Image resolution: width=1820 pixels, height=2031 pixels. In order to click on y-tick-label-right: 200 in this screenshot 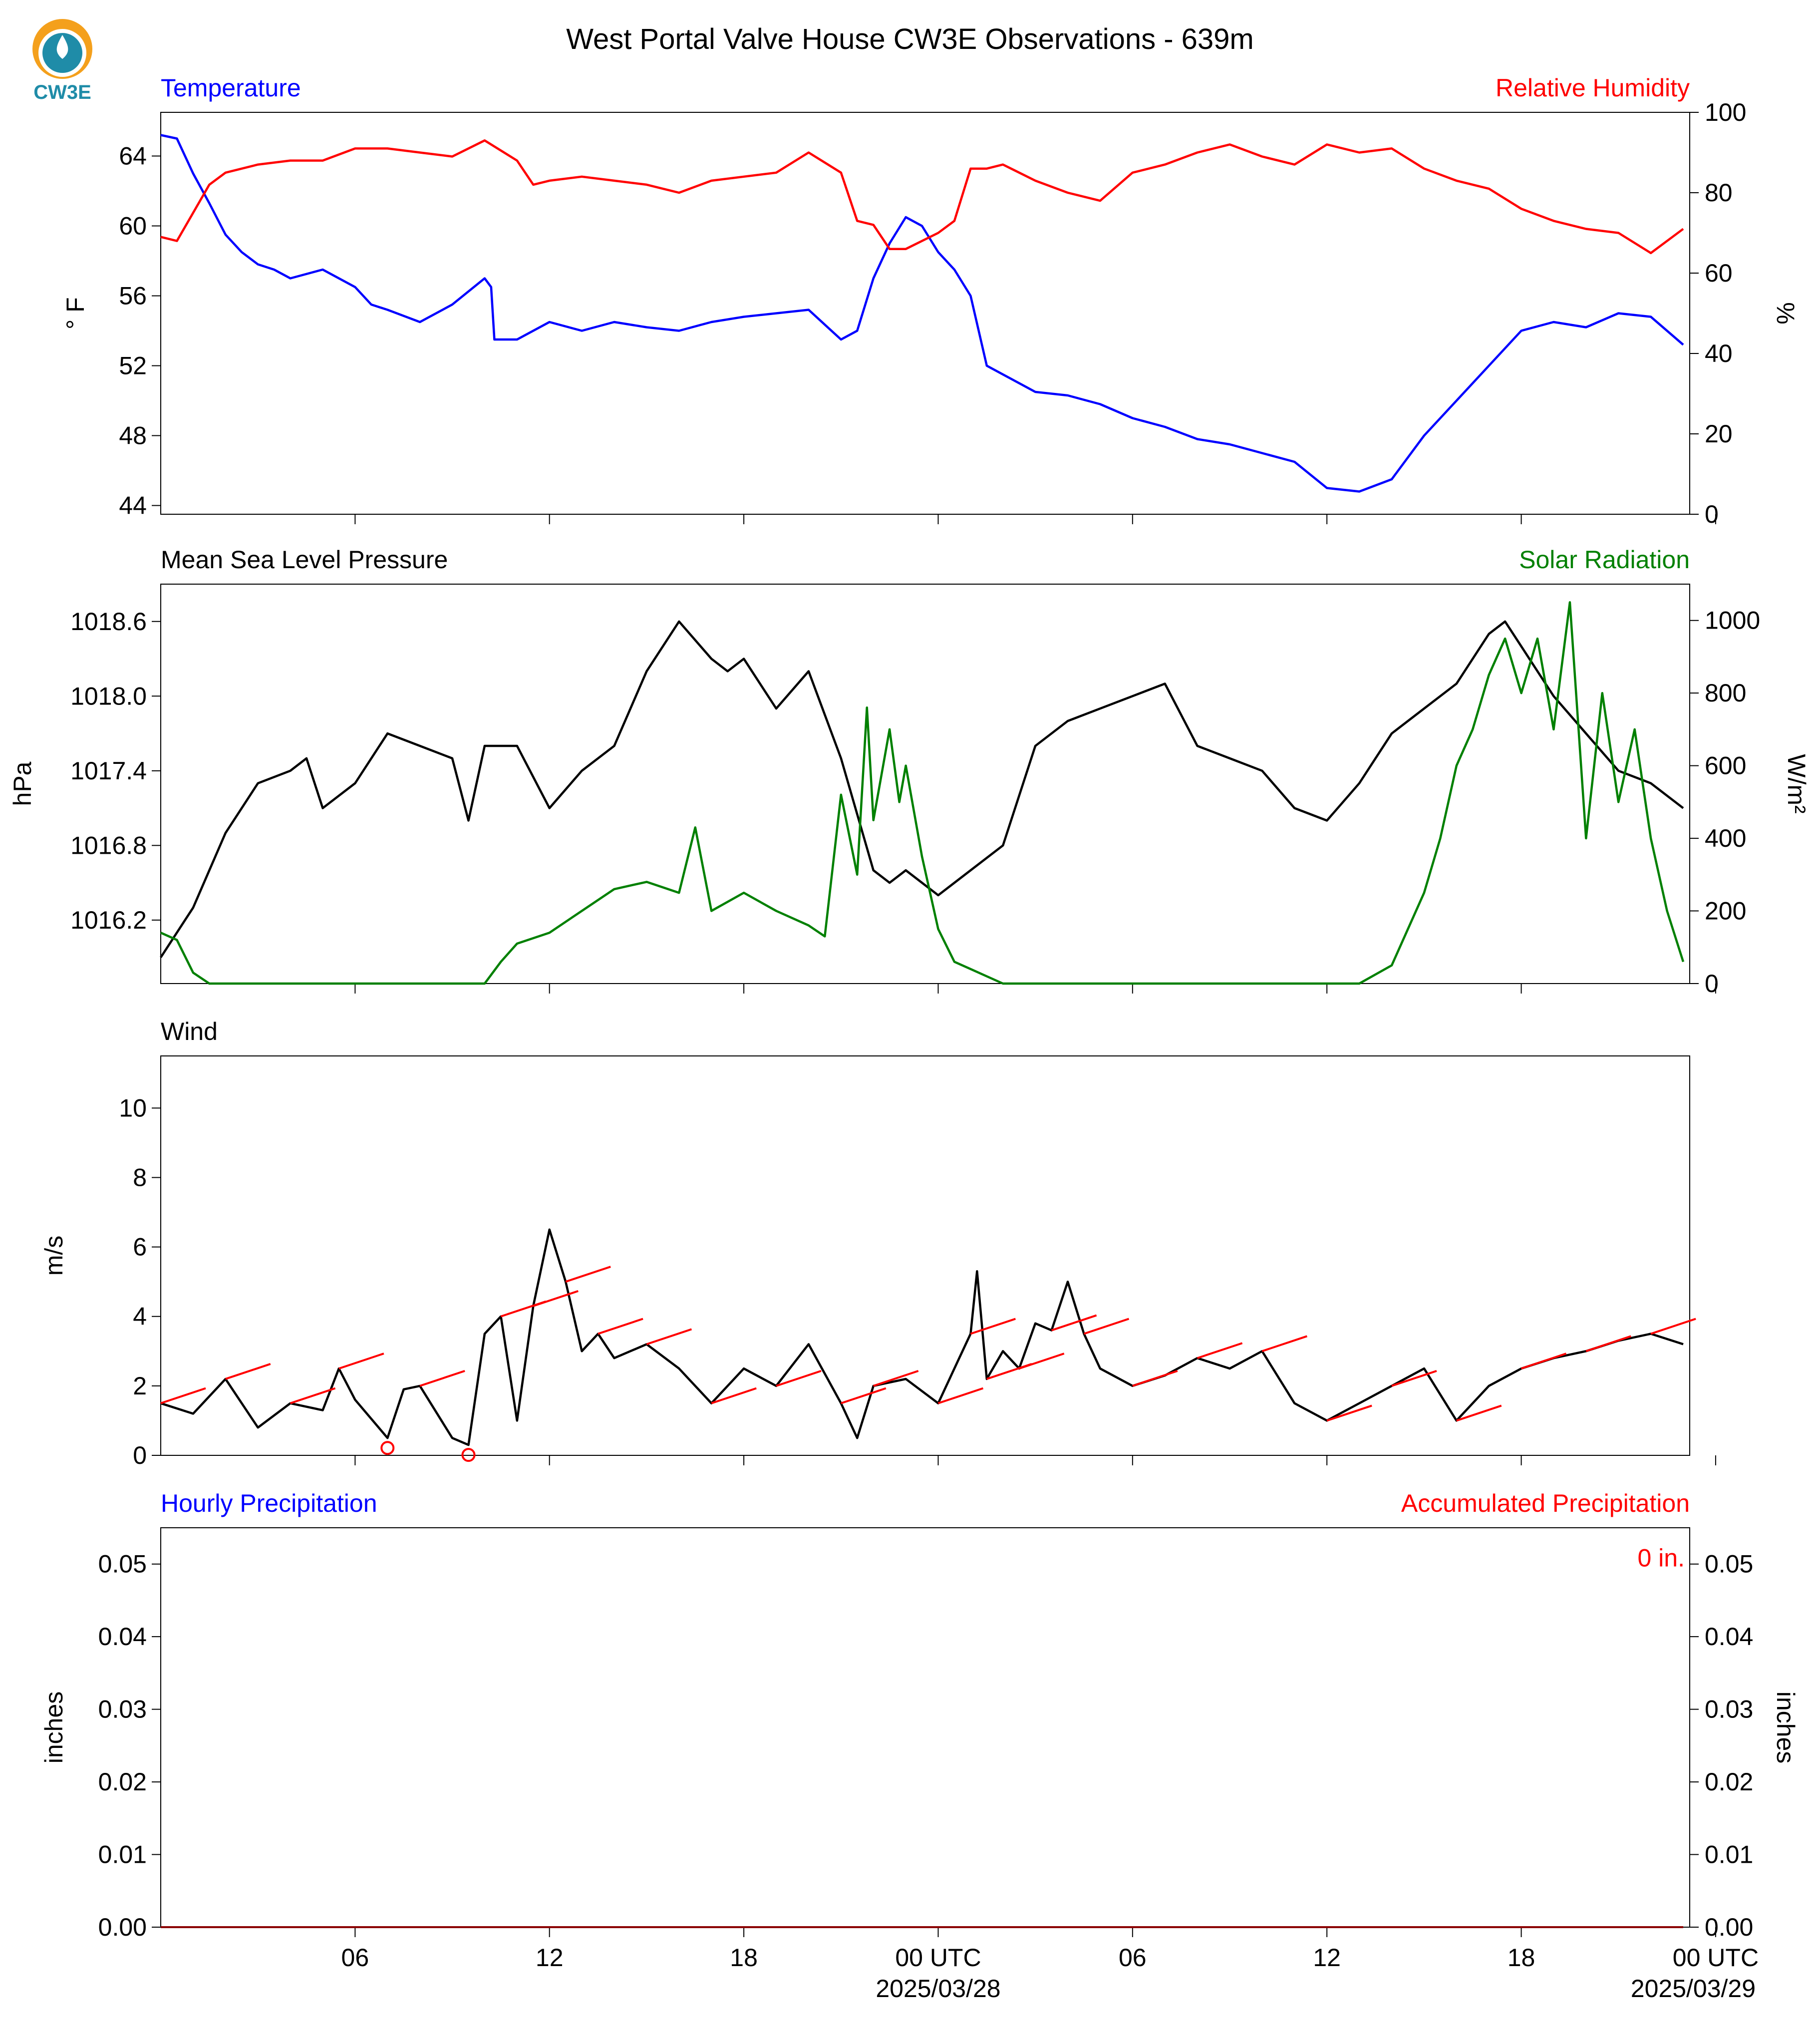, I will do `click(1725, 911)`.